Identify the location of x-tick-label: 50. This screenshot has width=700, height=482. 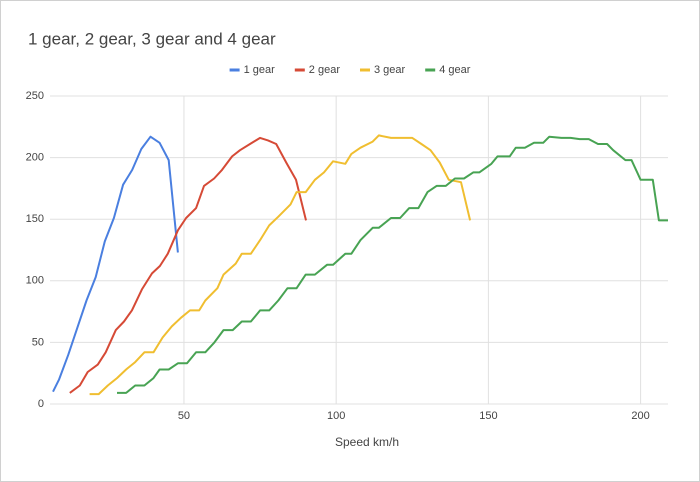
(184, 416).